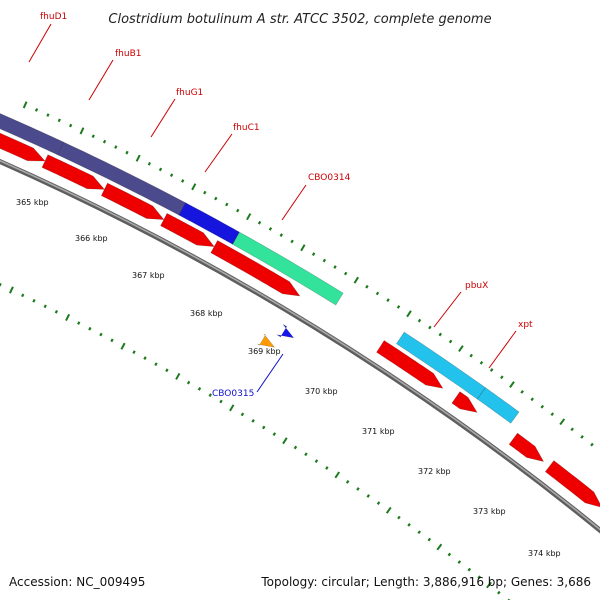 Image resolution: width=600 pixels, height=600 pixels. Describe the element at coordinates (329, 178) in the screenshot. I see `gene-label-CBO0314: CBO0314` at that location.